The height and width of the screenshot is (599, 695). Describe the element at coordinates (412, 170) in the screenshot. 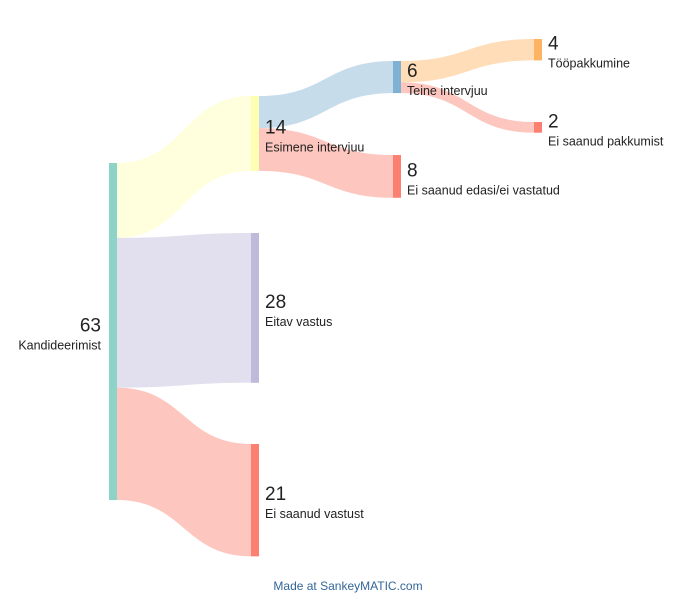

I see `node-value: 8` at that location.